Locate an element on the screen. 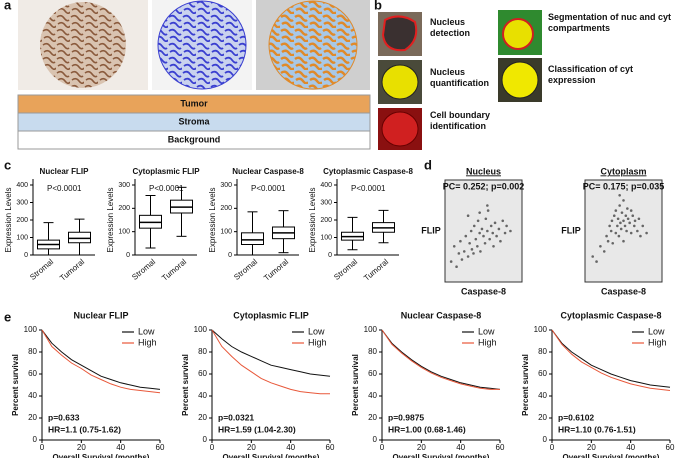 This screenshot has height=458, width=685. x-axis-label: Caspase-8 is located at coordinates (483, 291).